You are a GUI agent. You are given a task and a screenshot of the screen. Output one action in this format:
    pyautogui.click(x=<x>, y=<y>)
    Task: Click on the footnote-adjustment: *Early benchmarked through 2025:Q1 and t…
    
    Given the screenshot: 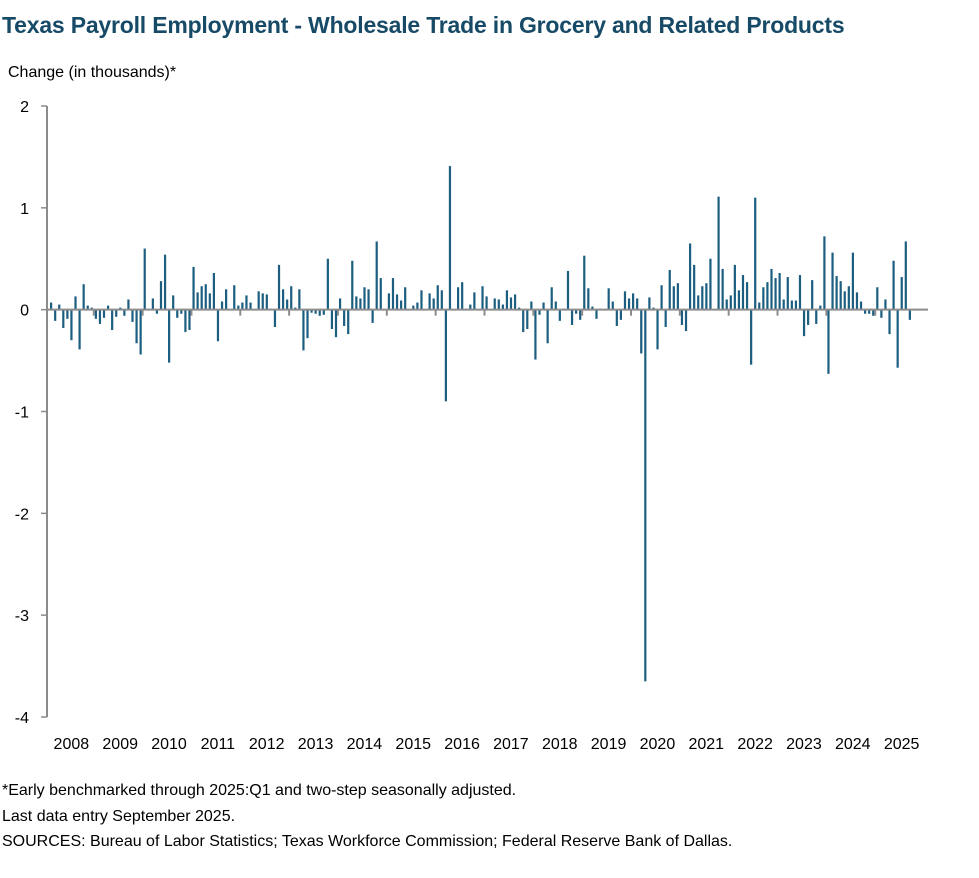 What is the action you would take?
    pyautogui.click(x=259, y=790)
    